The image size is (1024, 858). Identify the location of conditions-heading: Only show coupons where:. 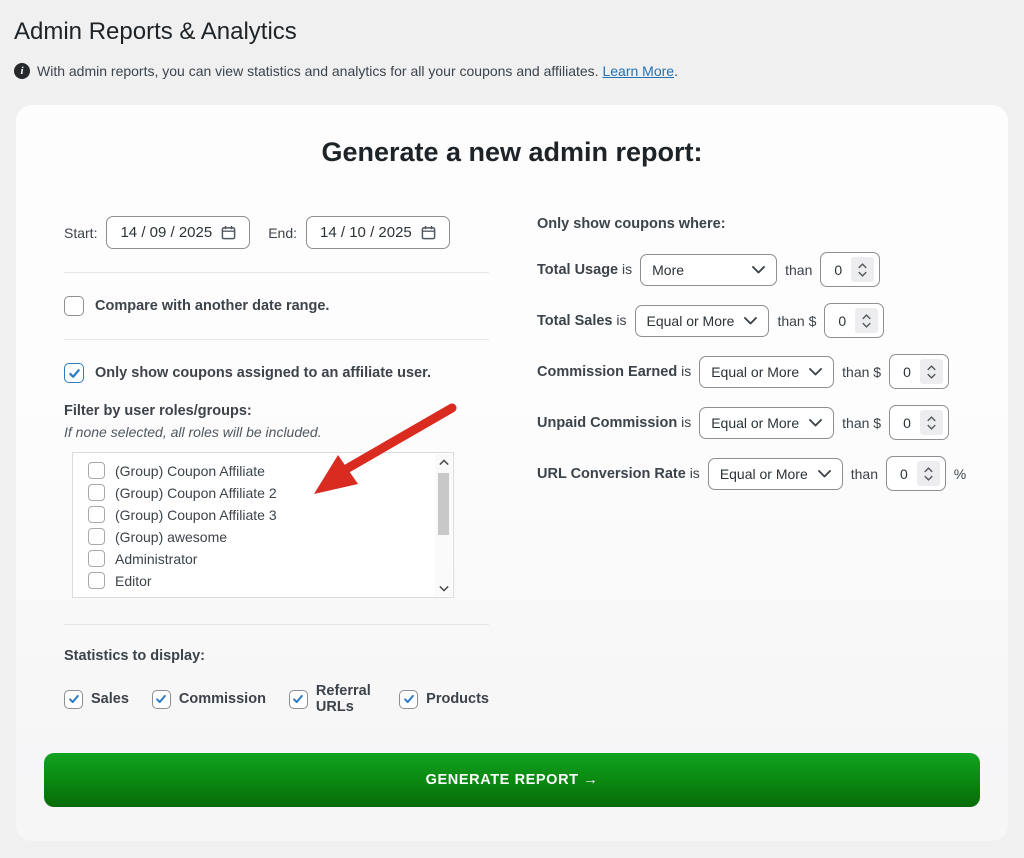
(631, 224).